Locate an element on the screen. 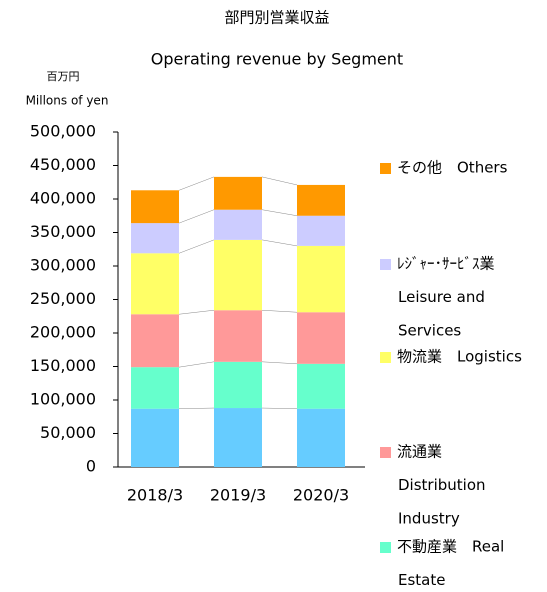 The height and width of the screenshot is (592, 547). y-tick-label: 300,000 is located at coordinates (63, 265).